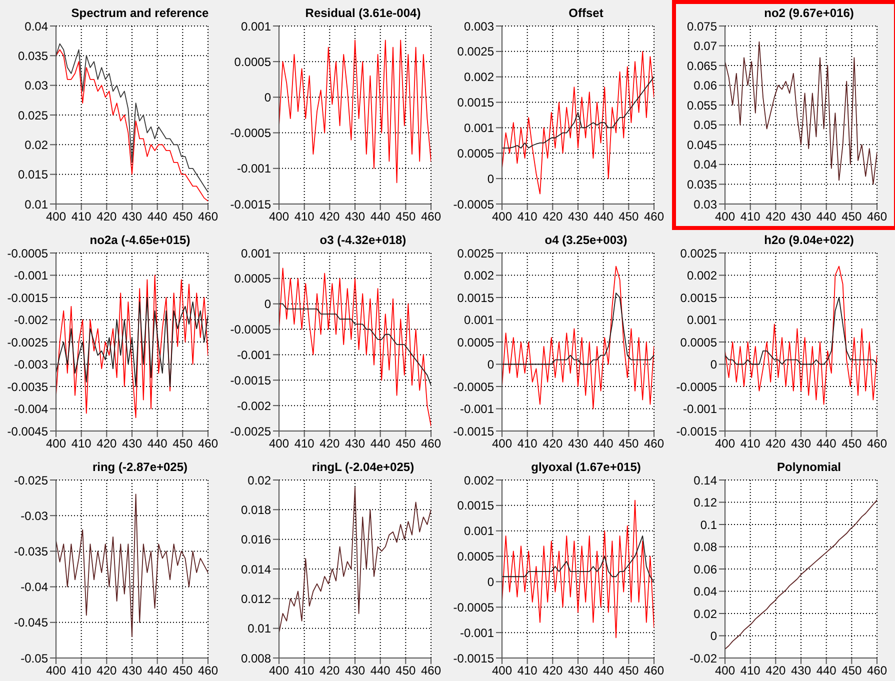 The width and height of the screenshot is (895, 681). Describe the element at coordinates (702, 26) in the screenshot. I see `y-tick-label: 0.075` at that location.